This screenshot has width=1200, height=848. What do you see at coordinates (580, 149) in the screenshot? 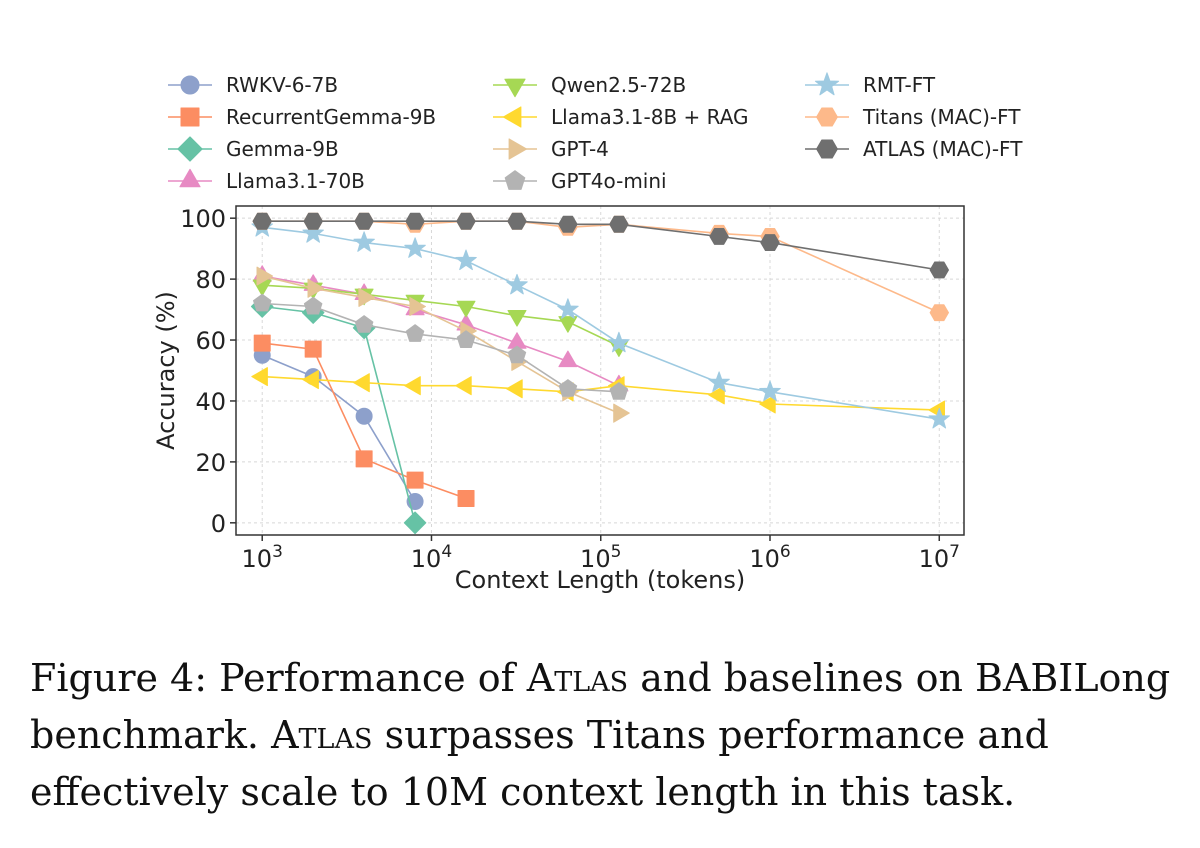
I see `legend-label: GPT-4` at bounding box center [580, 149].